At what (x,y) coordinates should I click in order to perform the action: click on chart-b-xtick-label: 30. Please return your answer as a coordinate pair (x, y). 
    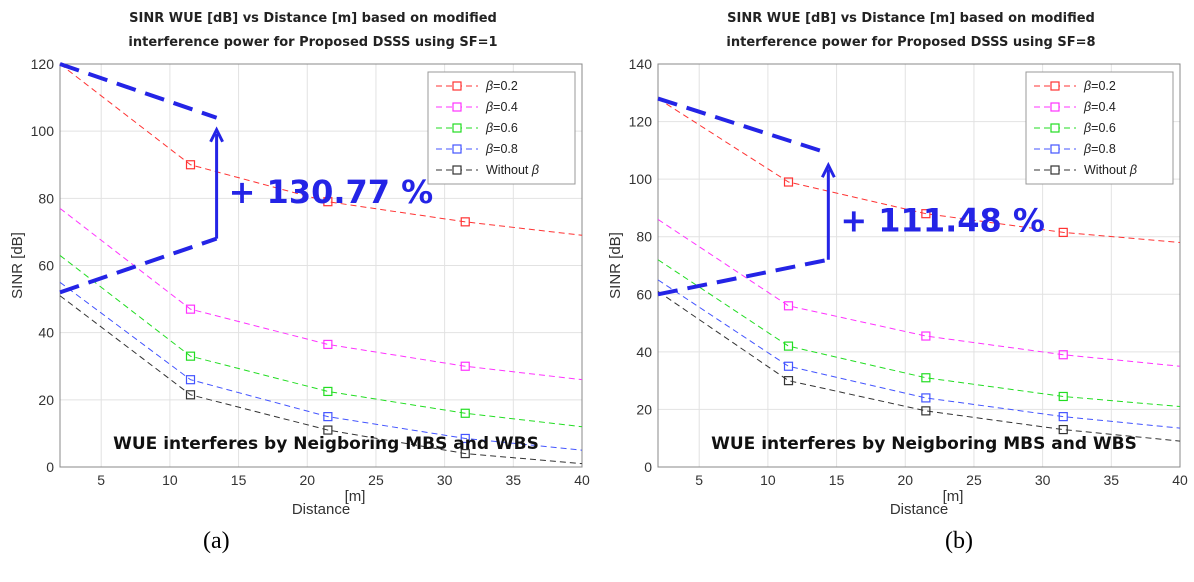
    Looking at the image, I should click on (1043, 480).